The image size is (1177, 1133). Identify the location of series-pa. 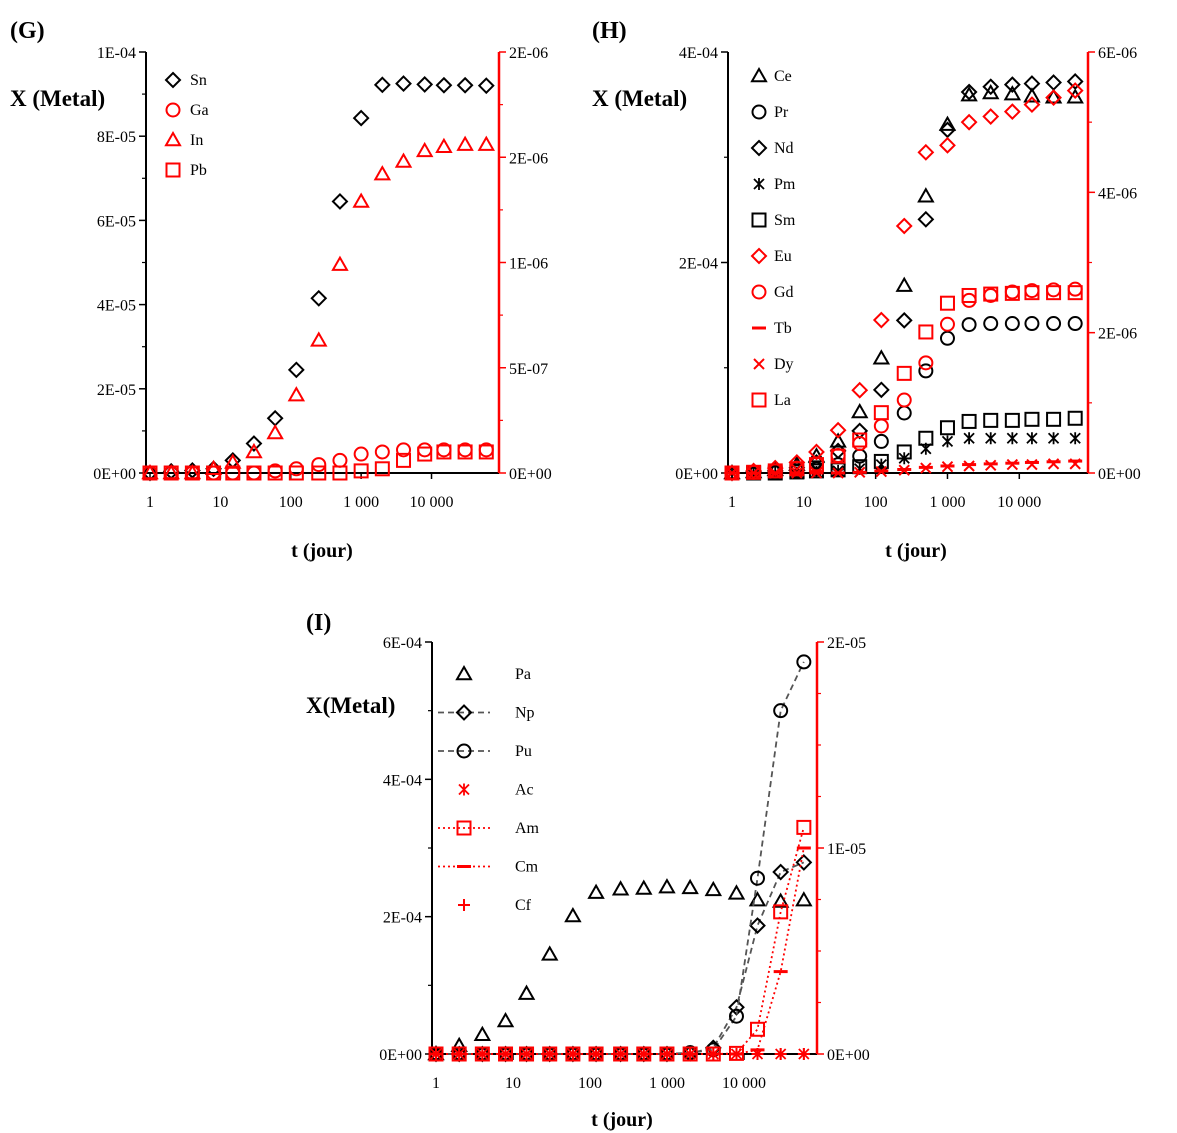
(620, 969).